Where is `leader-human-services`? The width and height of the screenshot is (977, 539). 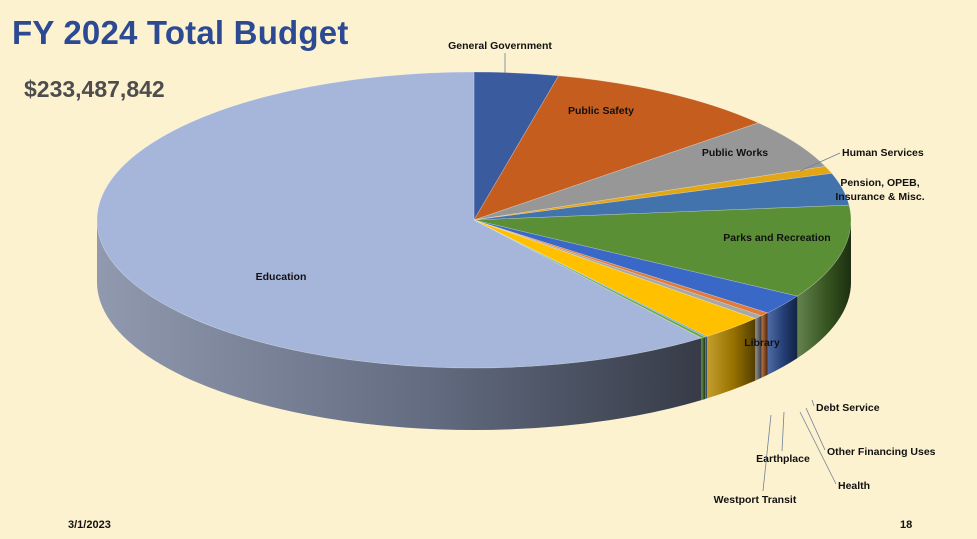
leader-human-services is located at coordinates (820, 162).